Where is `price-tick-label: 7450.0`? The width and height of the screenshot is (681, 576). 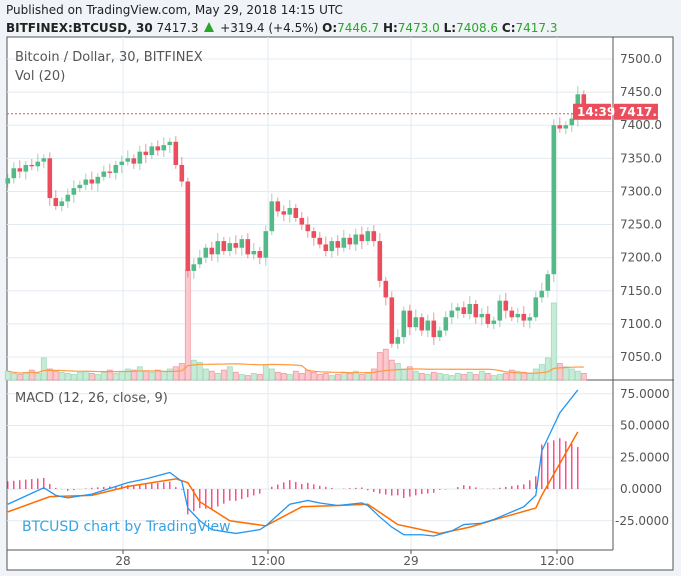
price-tick-label: 7450.0 is located at coordinates (641, 92).